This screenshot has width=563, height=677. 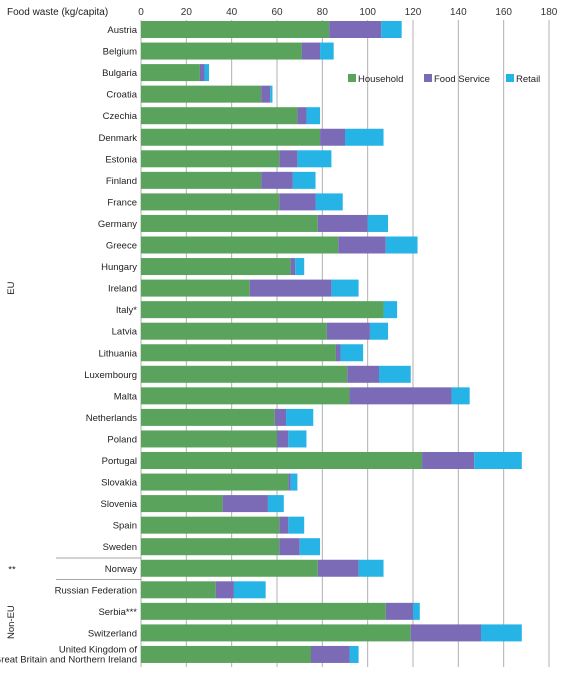 I want to click on category-label: Slovakia, so click(x=119, y=483).